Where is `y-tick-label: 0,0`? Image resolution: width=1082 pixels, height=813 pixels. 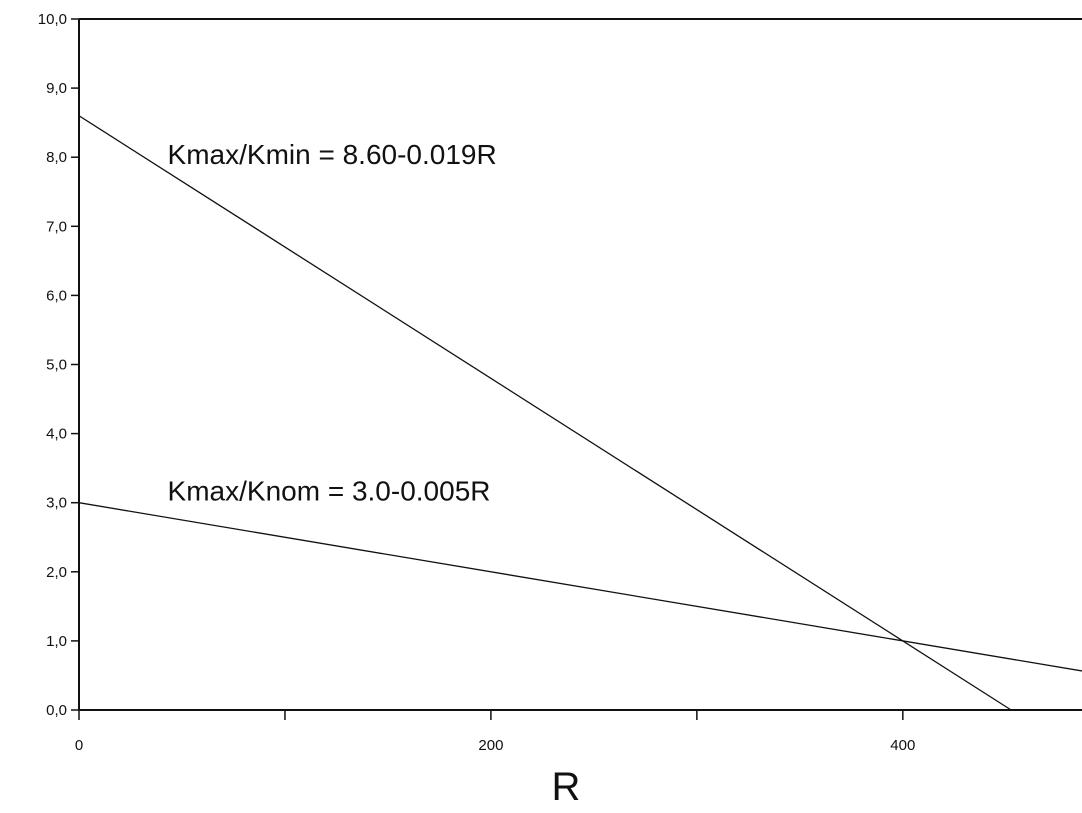 y-tick-label: 0,0 is located at coordinates (56, 710).